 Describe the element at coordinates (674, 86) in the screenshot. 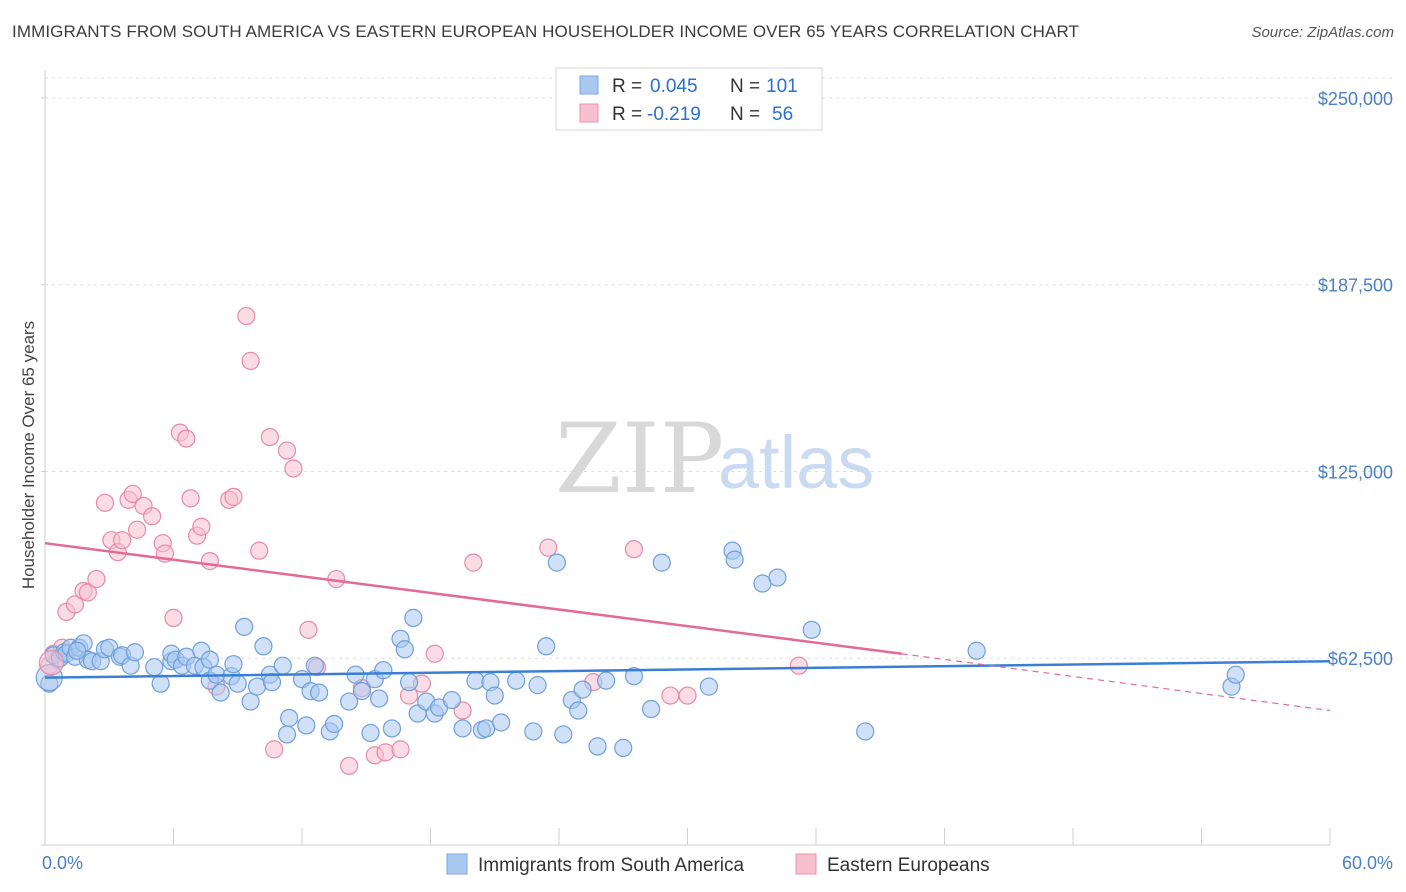

I see `legend-r-value-blue: 0.045` at that location.